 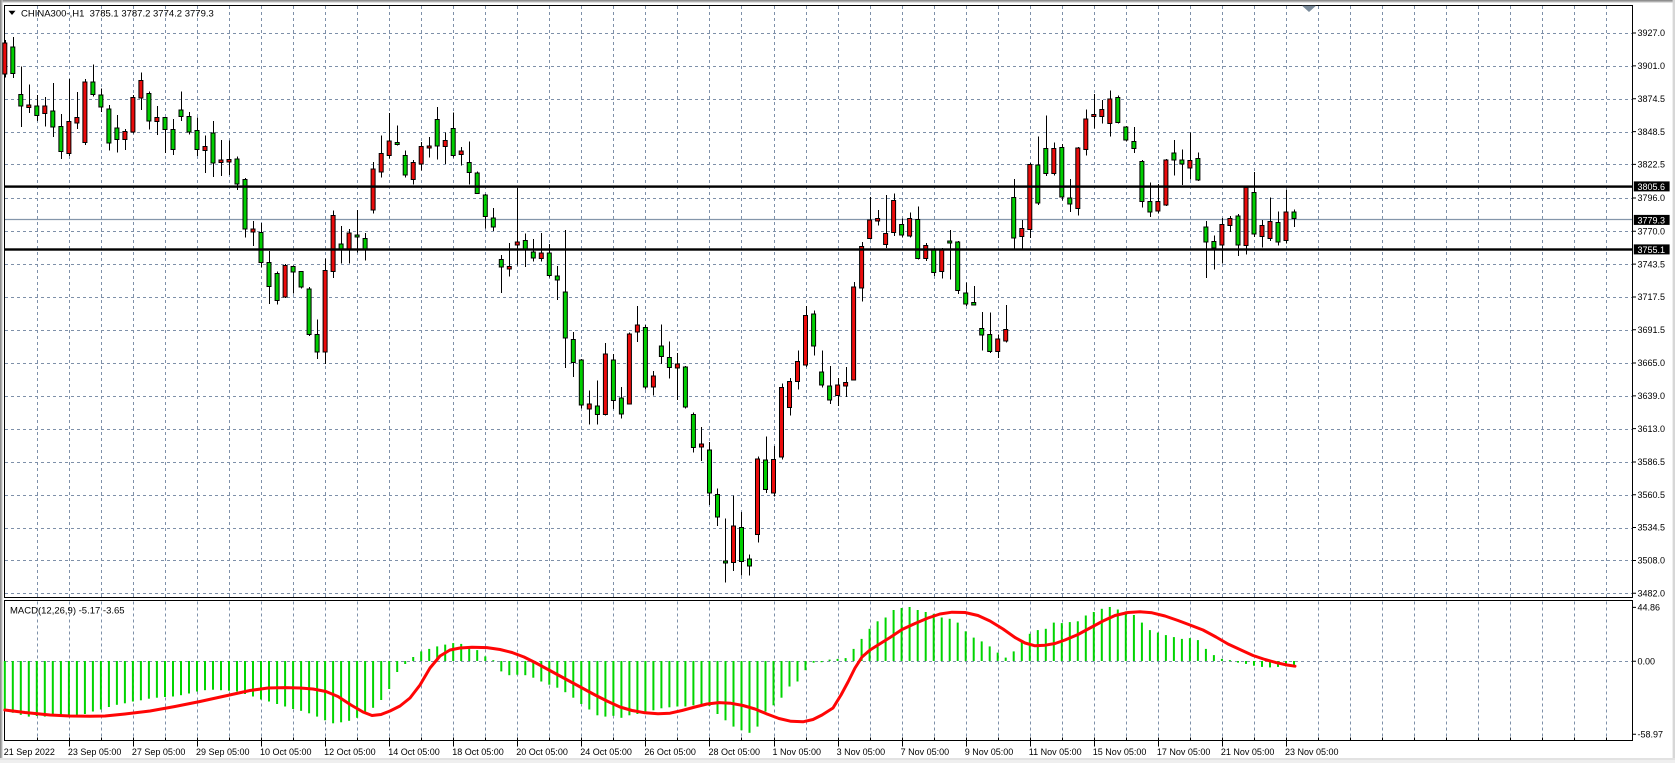 What do you see at coordinates (117, 14) in the screenshot?
I see `svg-text:CHINA300-,H1 3785.1 3787.2 37: CHINA300-,H1 3785.1 3787.2 3774.2 3779.3` at bounding box center [117, 14].